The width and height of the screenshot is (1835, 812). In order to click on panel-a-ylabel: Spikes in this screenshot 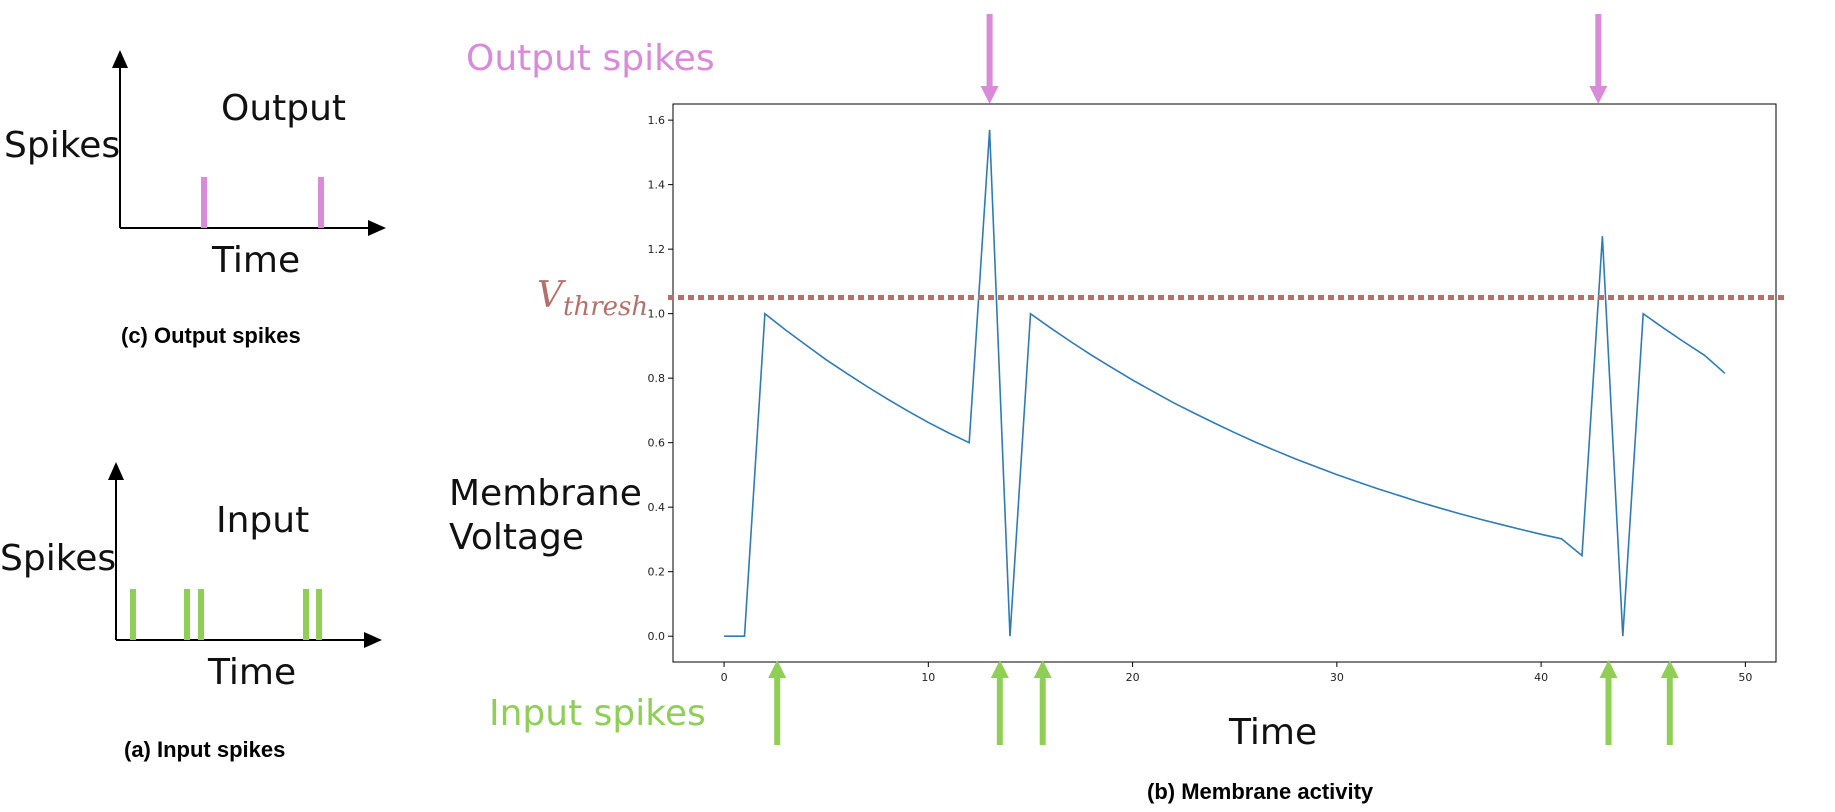, I will do `click(58, 558)`.